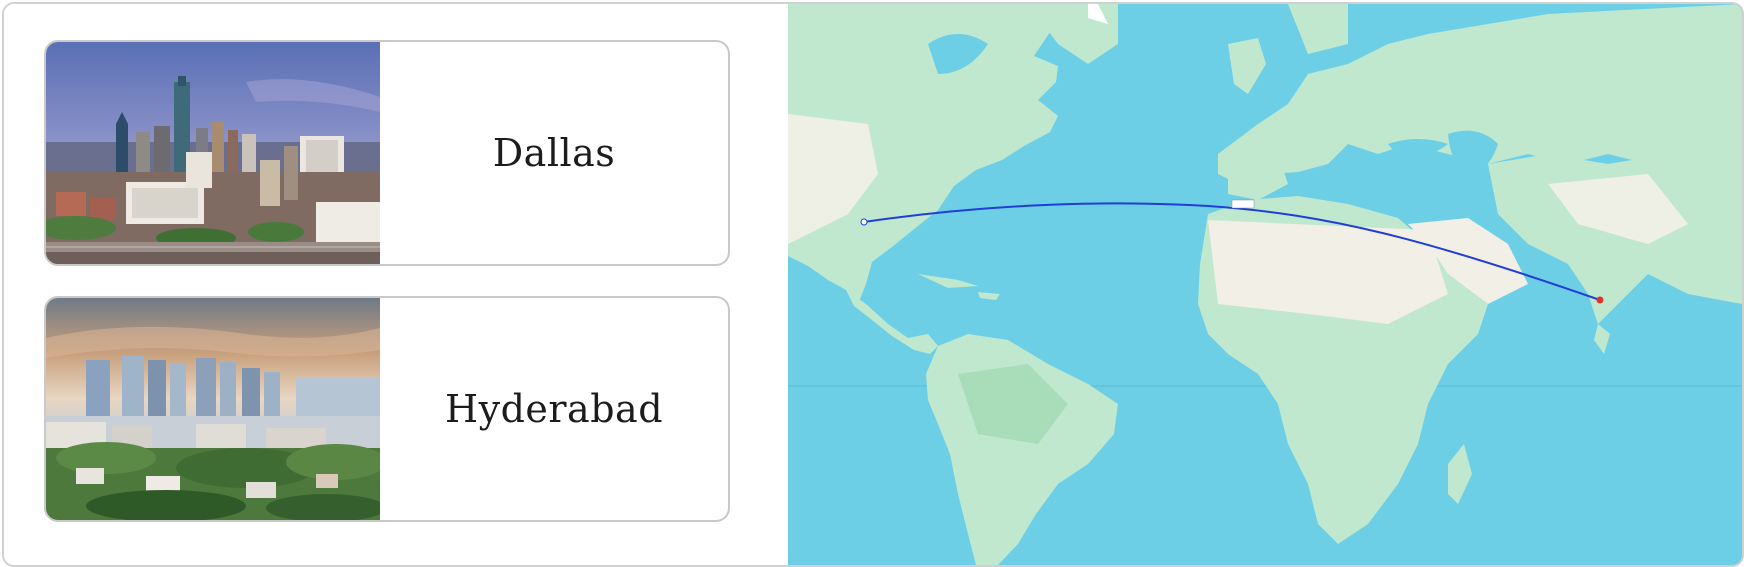 The width and height of the screenshot is (1744, 567). Describe the element at coordinates (948, 281) in the screenshot. I see `cuba` at that location.